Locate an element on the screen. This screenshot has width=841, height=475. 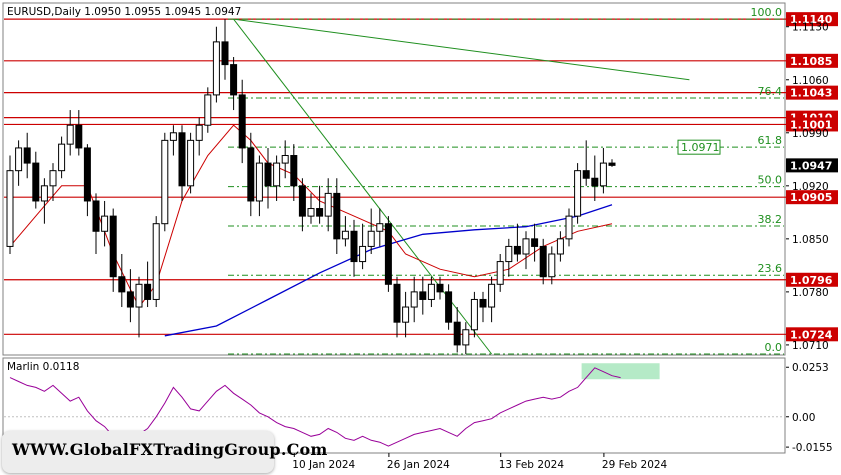
level-label: 1.0796 is located at coordinates (811, 280).